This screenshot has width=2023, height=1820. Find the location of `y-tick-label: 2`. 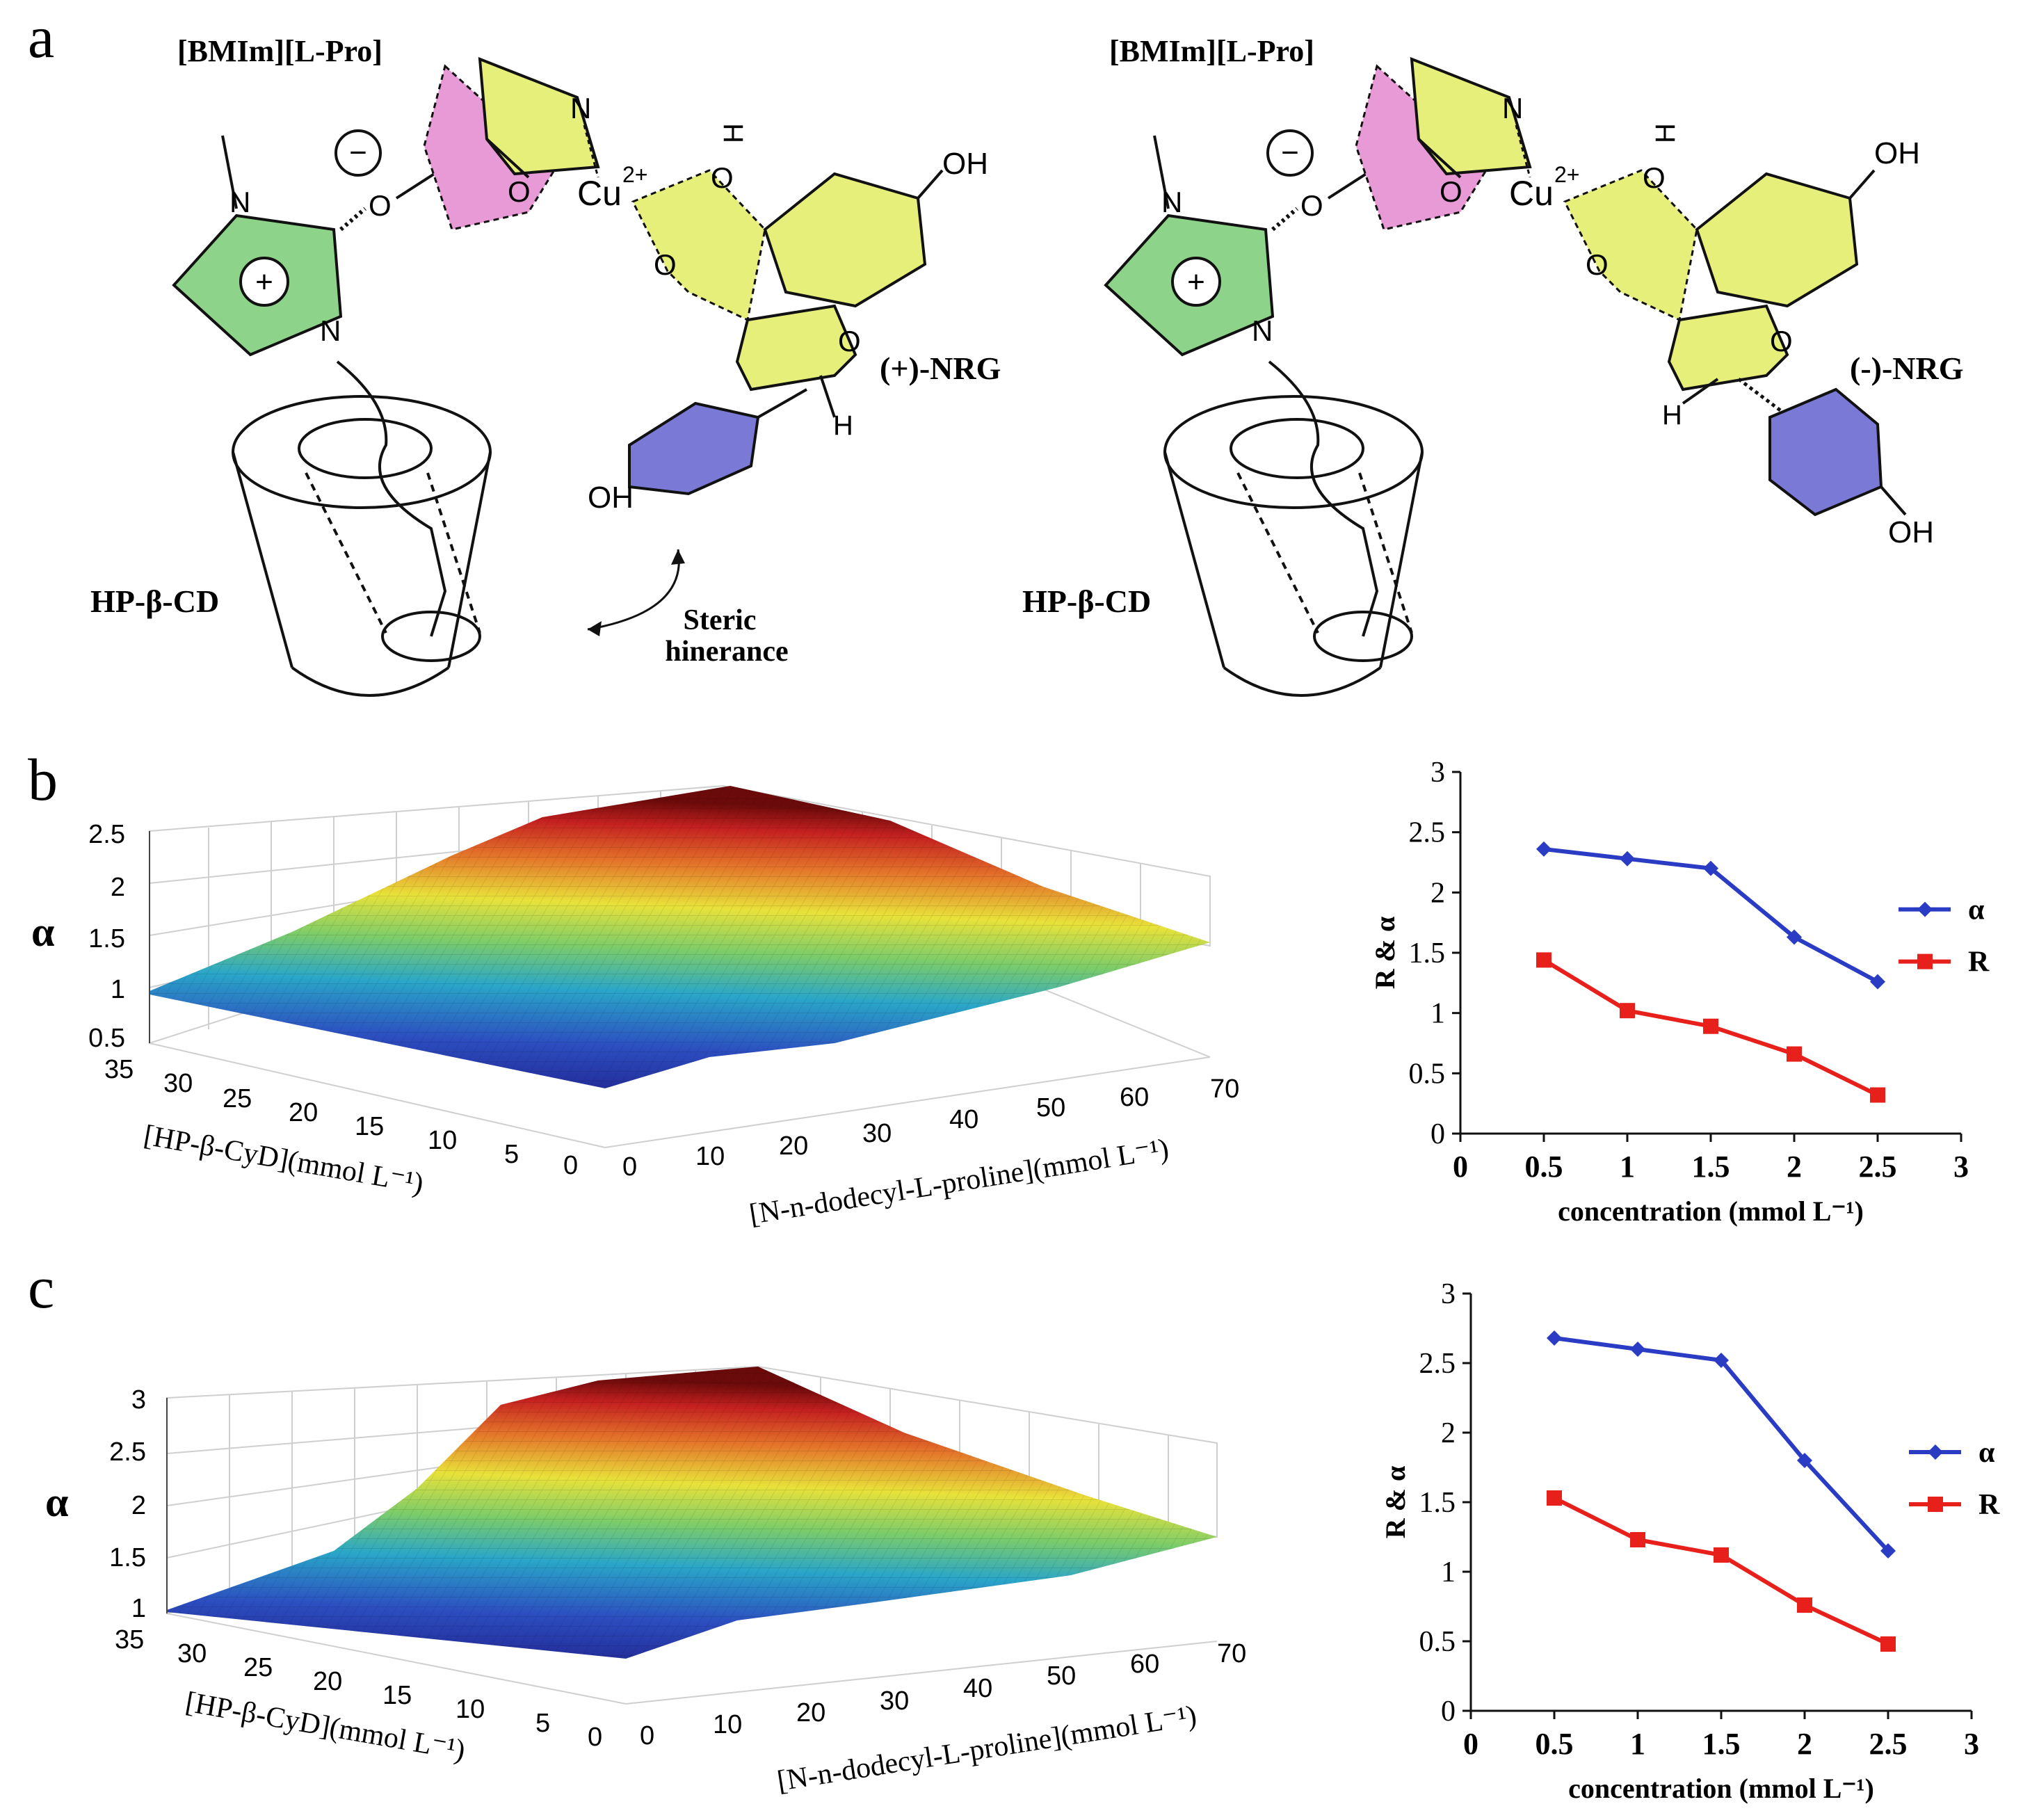

y-tick-label: 2 is located at coordinates (1437, 893).